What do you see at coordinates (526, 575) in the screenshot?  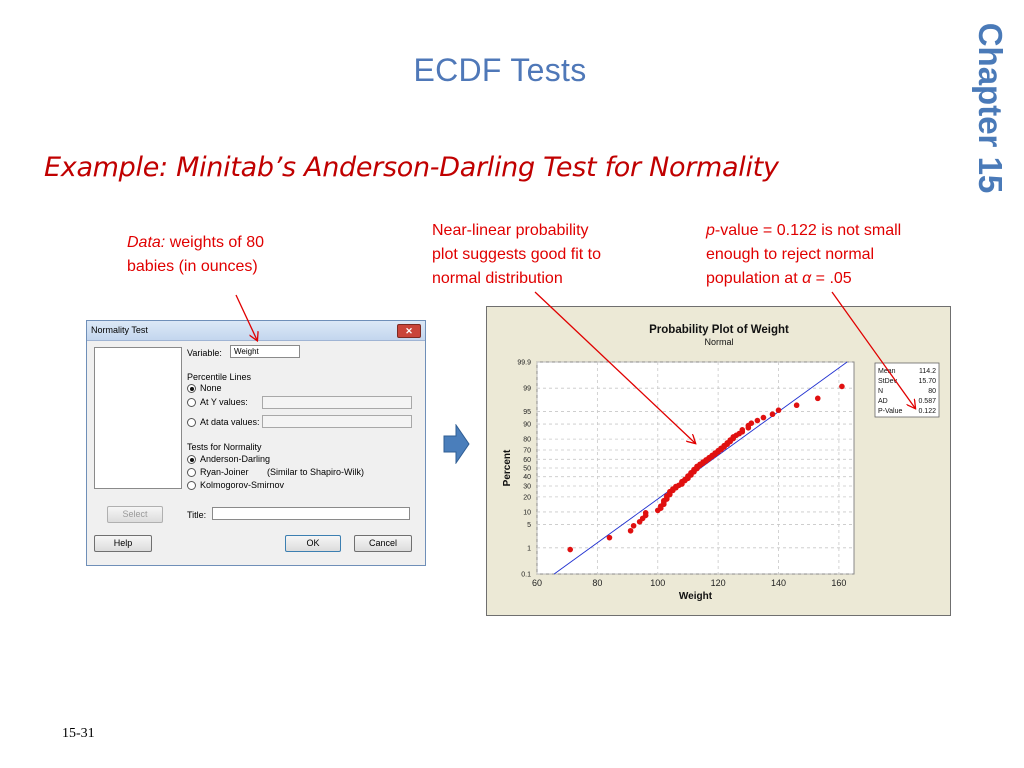 I see `y-tick-label: 0.1` at bounding box center [526, 575].